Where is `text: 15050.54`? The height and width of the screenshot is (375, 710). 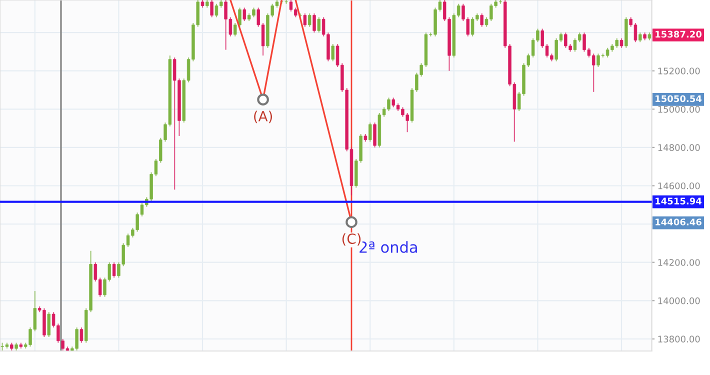 text: 15050.54 is located at coordinates (679, 98).